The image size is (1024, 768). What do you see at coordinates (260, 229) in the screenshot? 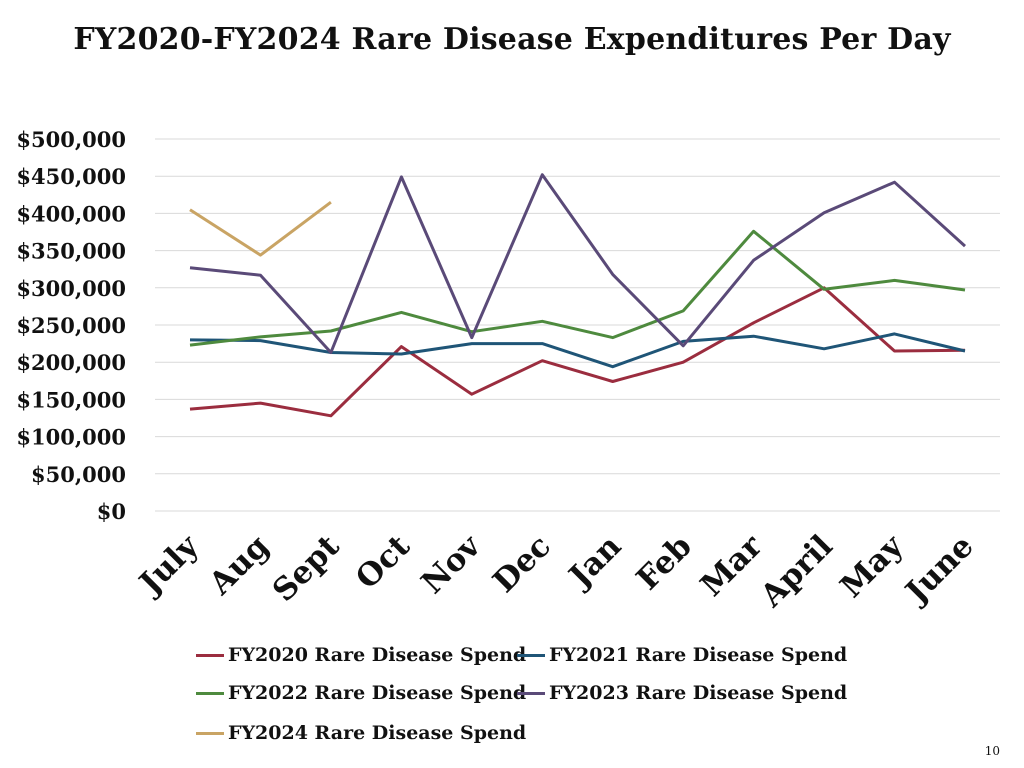
I see `series-line-fy2024` at bounding box center [260, 229].